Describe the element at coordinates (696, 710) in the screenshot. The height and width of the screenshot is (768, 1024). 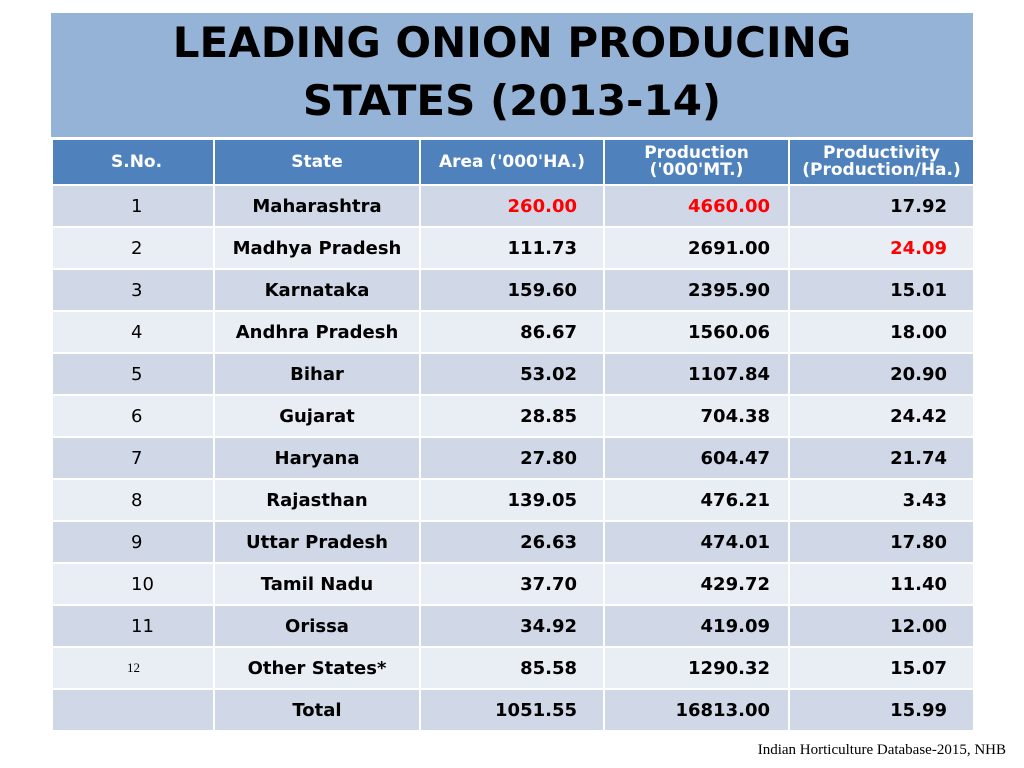
I see `cell-total-production: 16813.00` at that location.